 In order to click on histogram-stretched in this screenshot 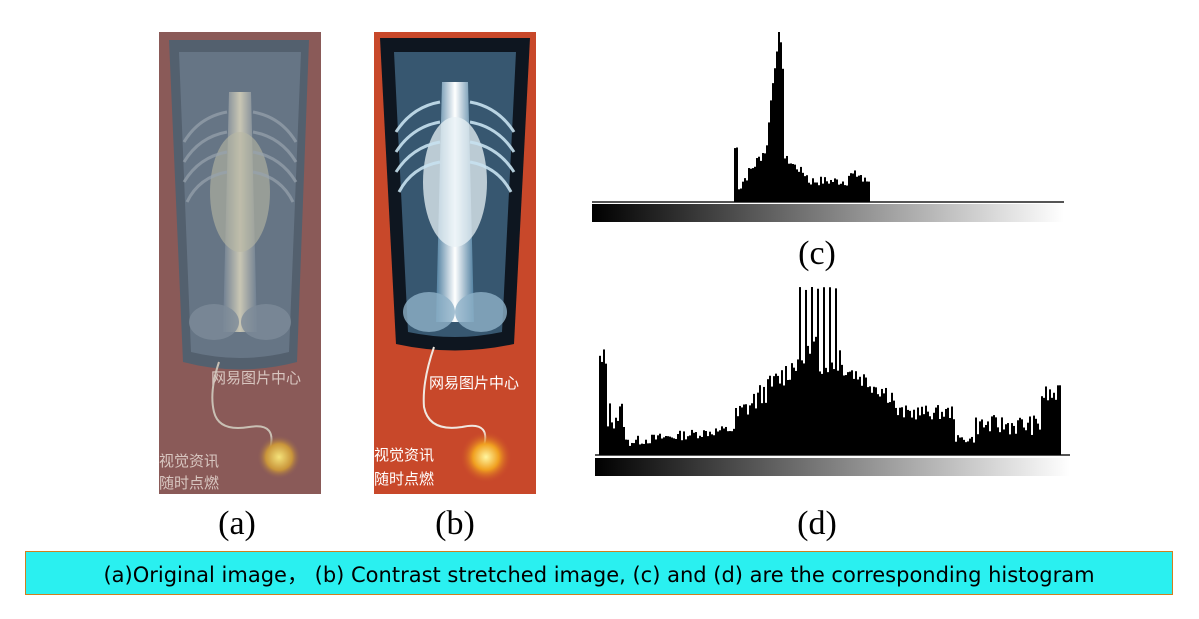, I will do `click(832, 382)`.